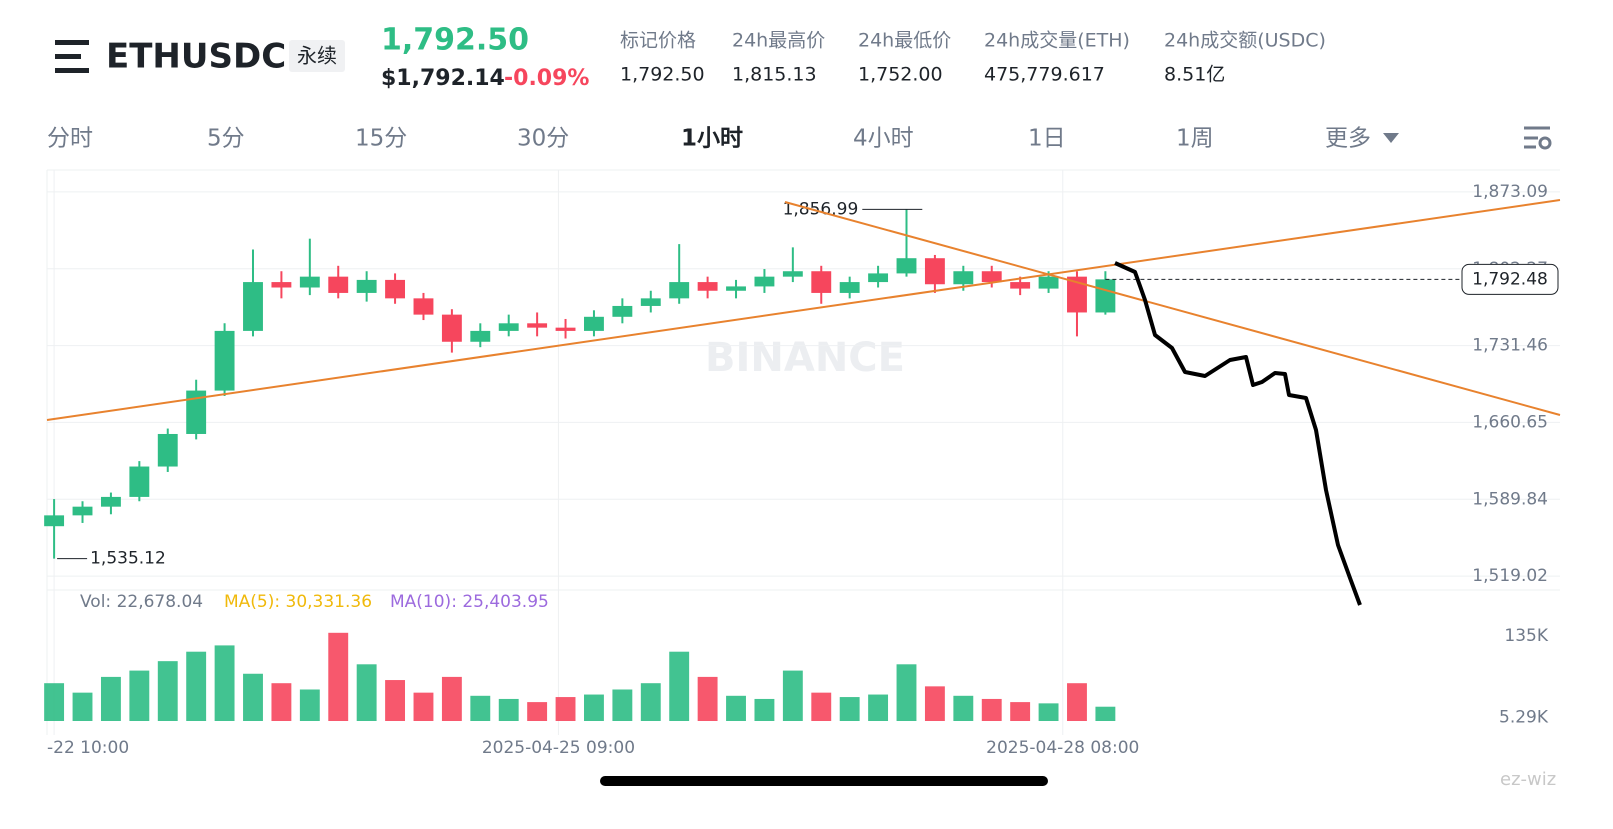 The width and height of the screenshot is (1613, 829). What do you see at coordinates (1238, 433) in the screenshot?
I see `hand-drawn-projection` at bounding box center [1238, 433].